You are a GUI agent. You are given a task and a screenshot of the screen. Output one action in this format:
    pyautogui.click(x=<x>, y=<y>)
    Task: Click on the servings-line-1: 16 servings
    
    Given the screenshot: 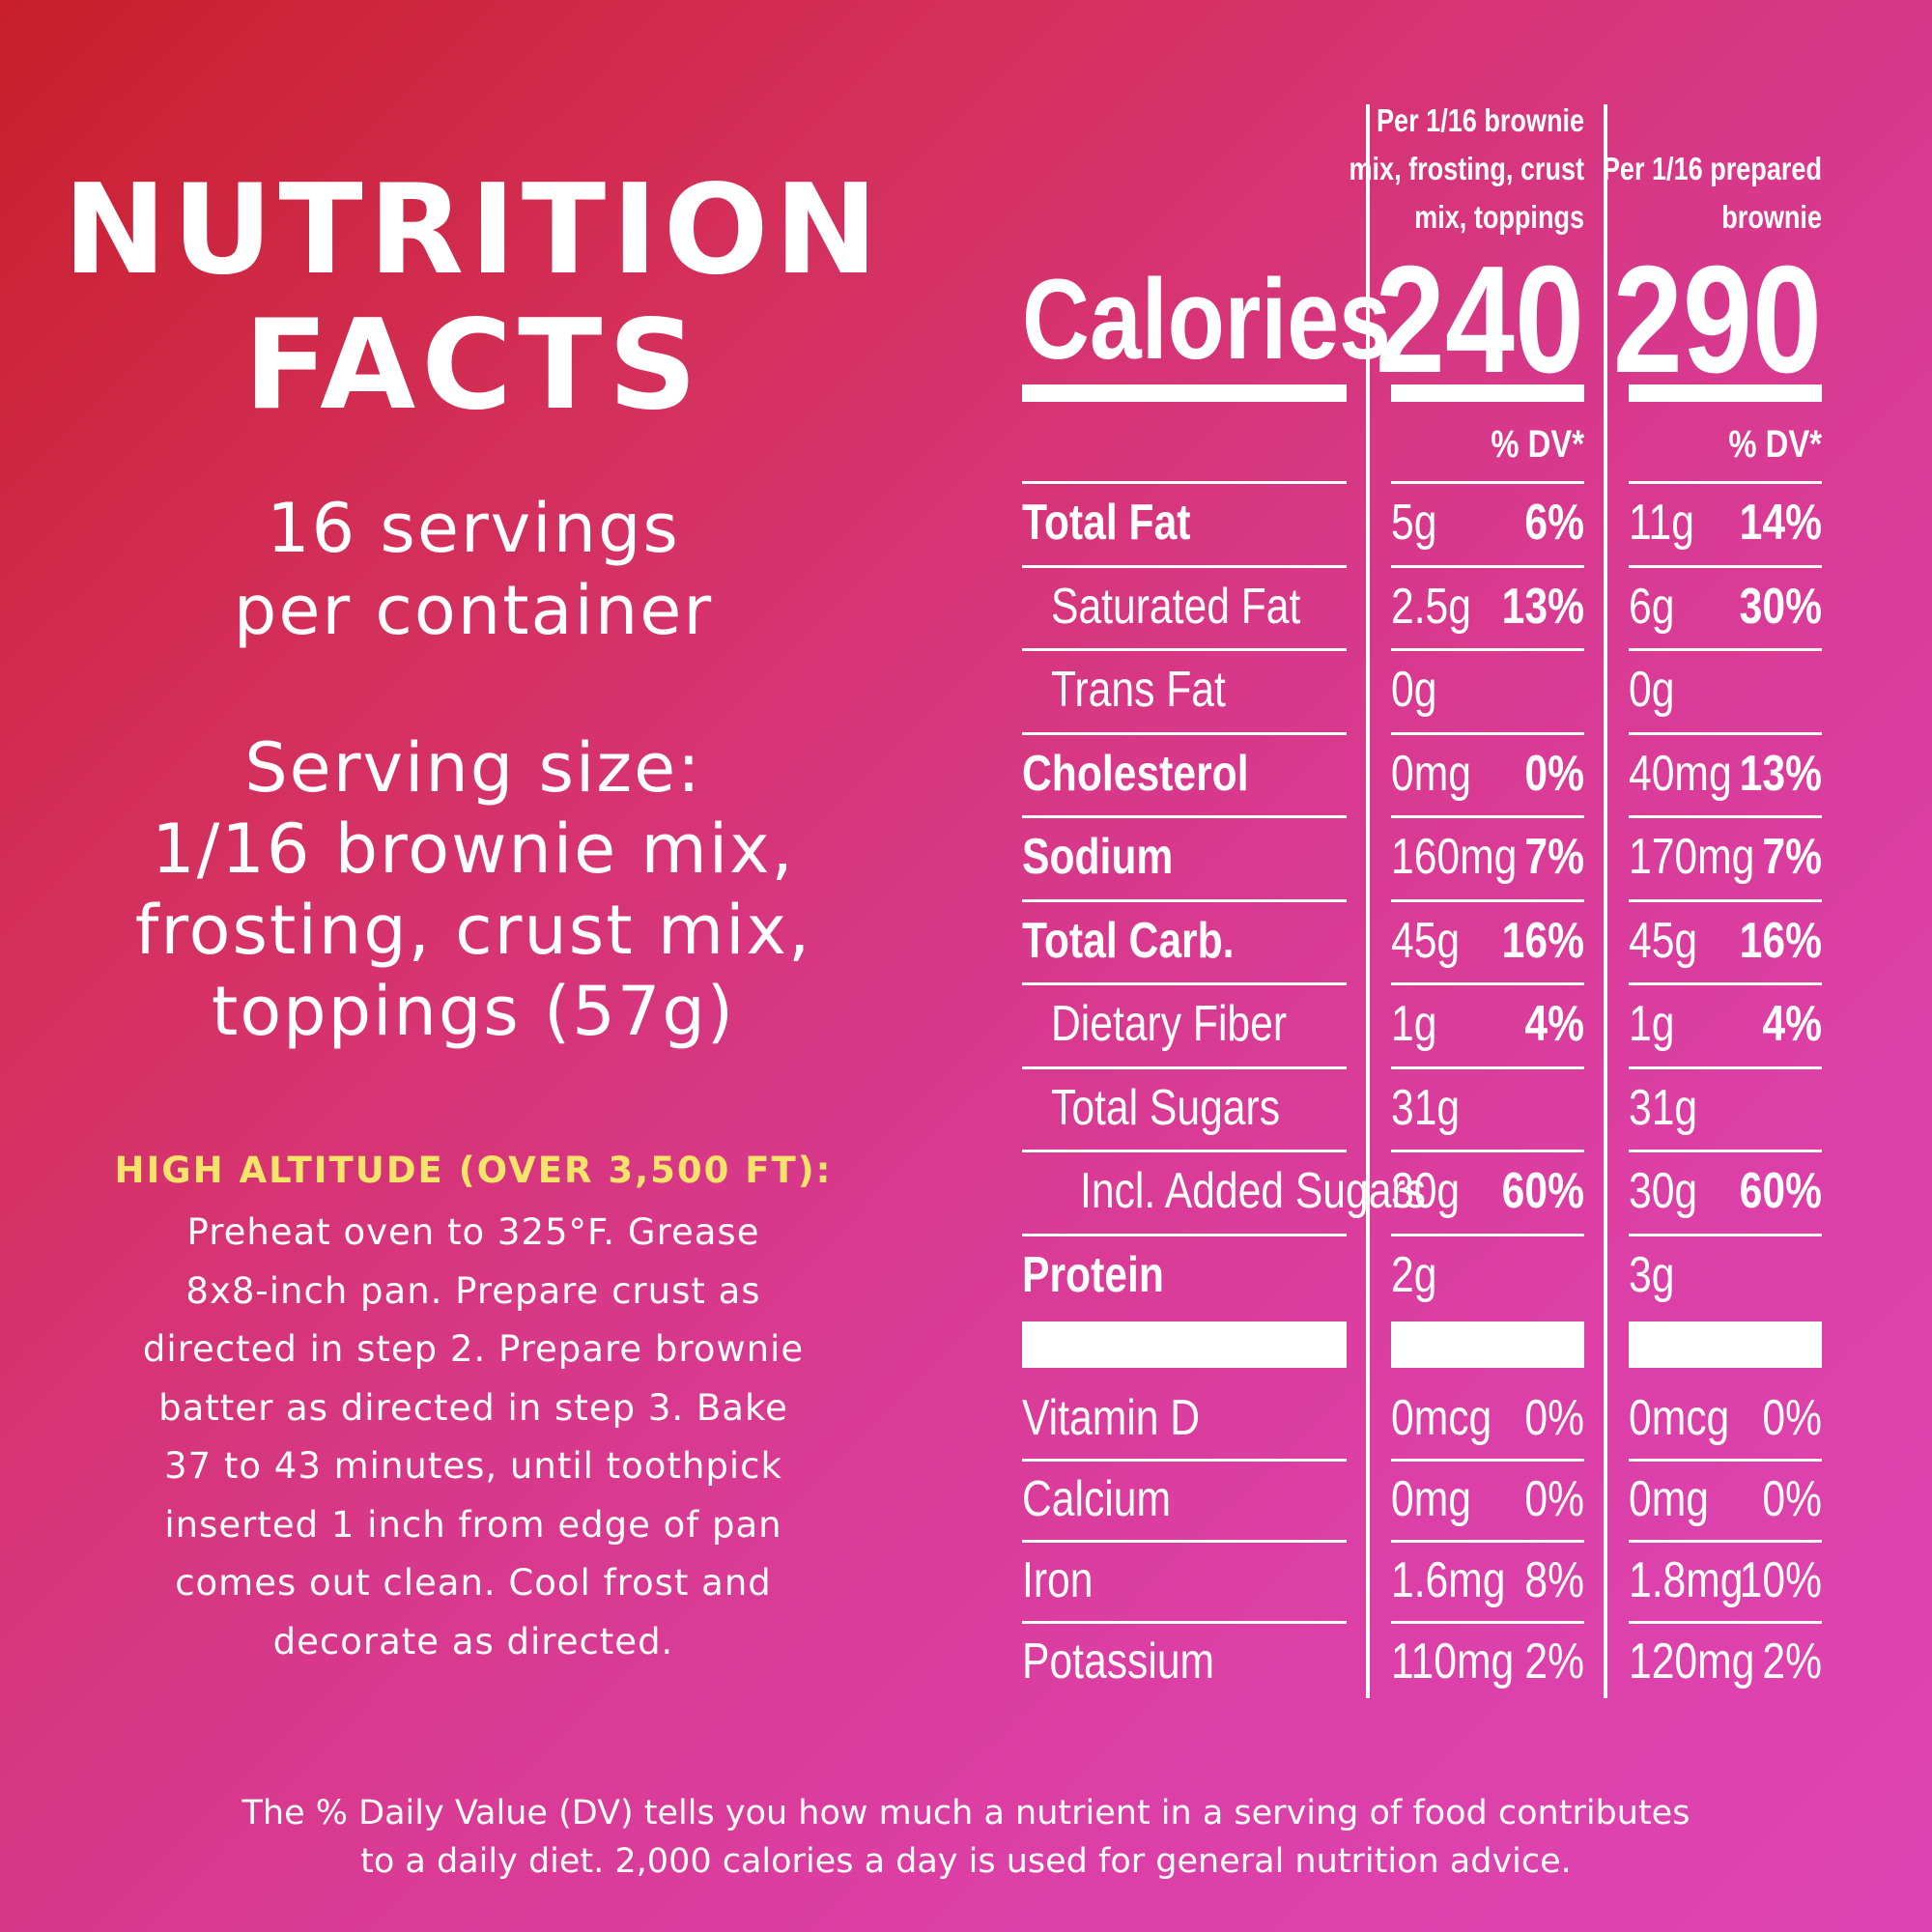 What is the action you would take?
    pyautogui.click(x=473, y=528)
    